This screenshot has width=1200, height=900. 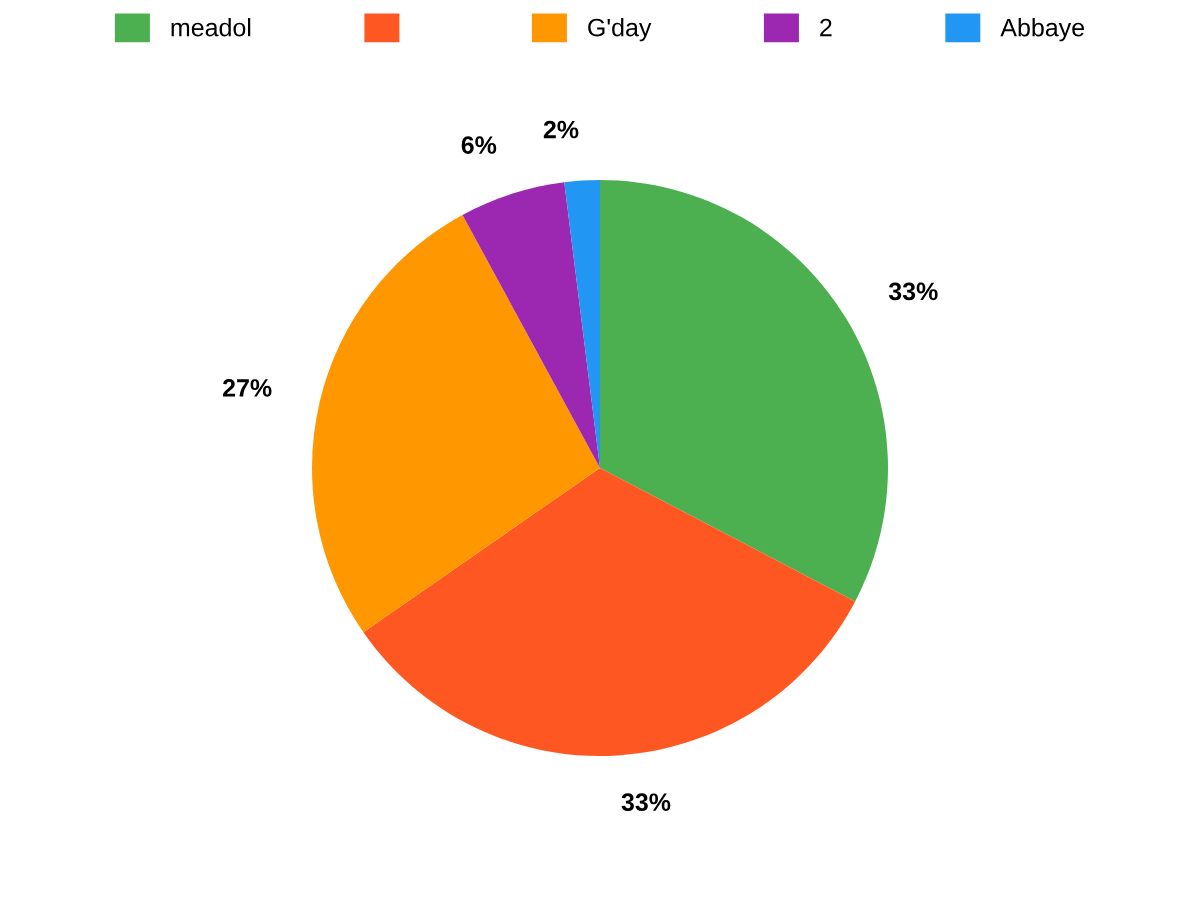 I want to click on legend-label: Abbaye, so click(x=1042, y=30).